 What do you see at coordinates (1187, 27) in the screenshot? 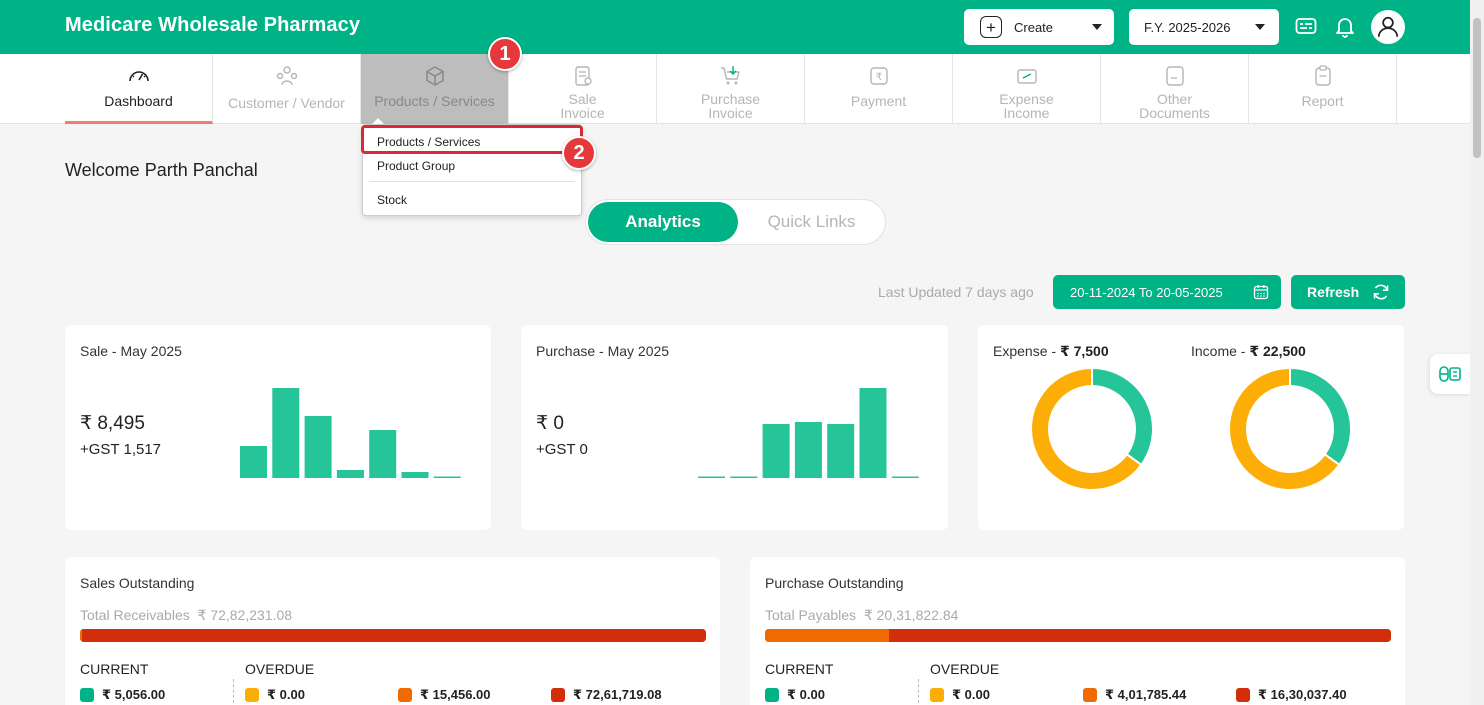
I see `financial-year-label: F.Y. 2025-2026` at bounding box center [1187, 27].